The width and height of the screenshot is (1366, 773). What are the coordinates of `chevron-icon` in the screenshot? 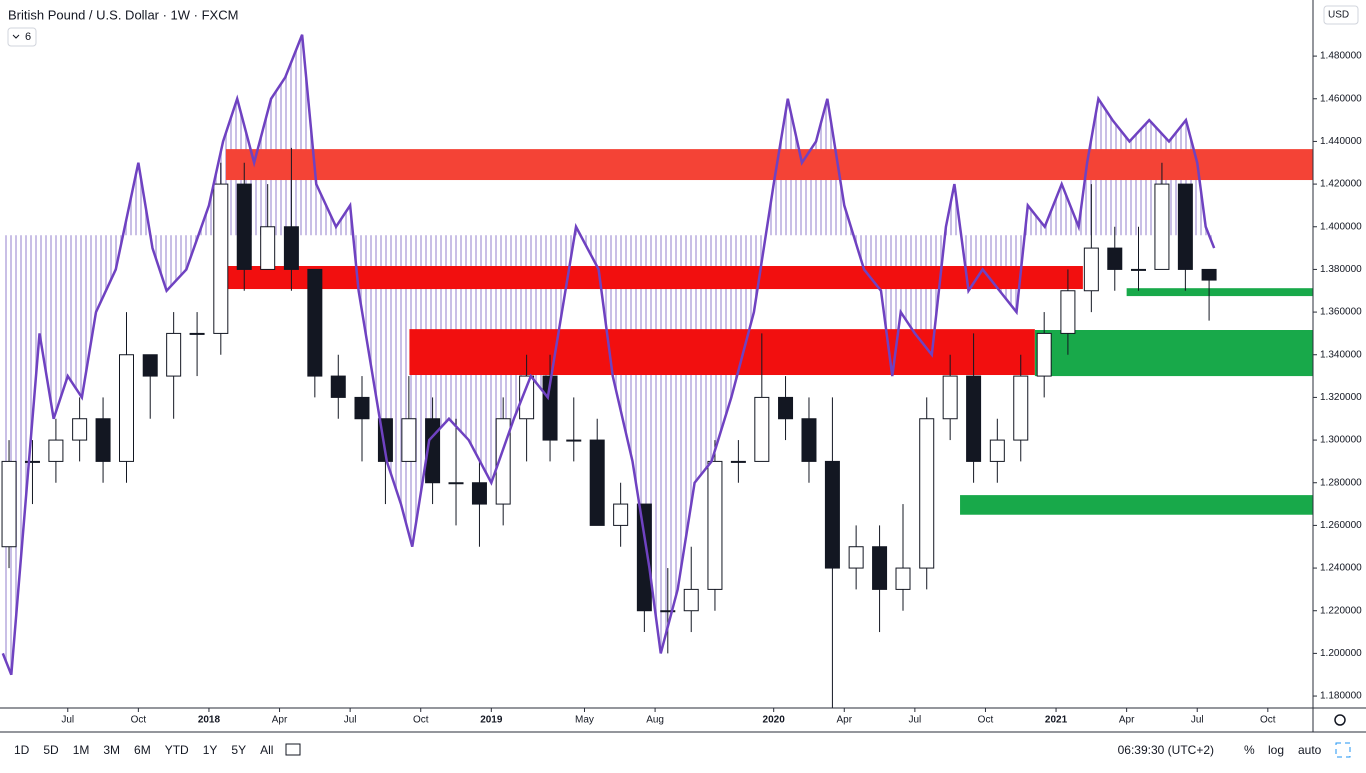 It's located at (16, 36).